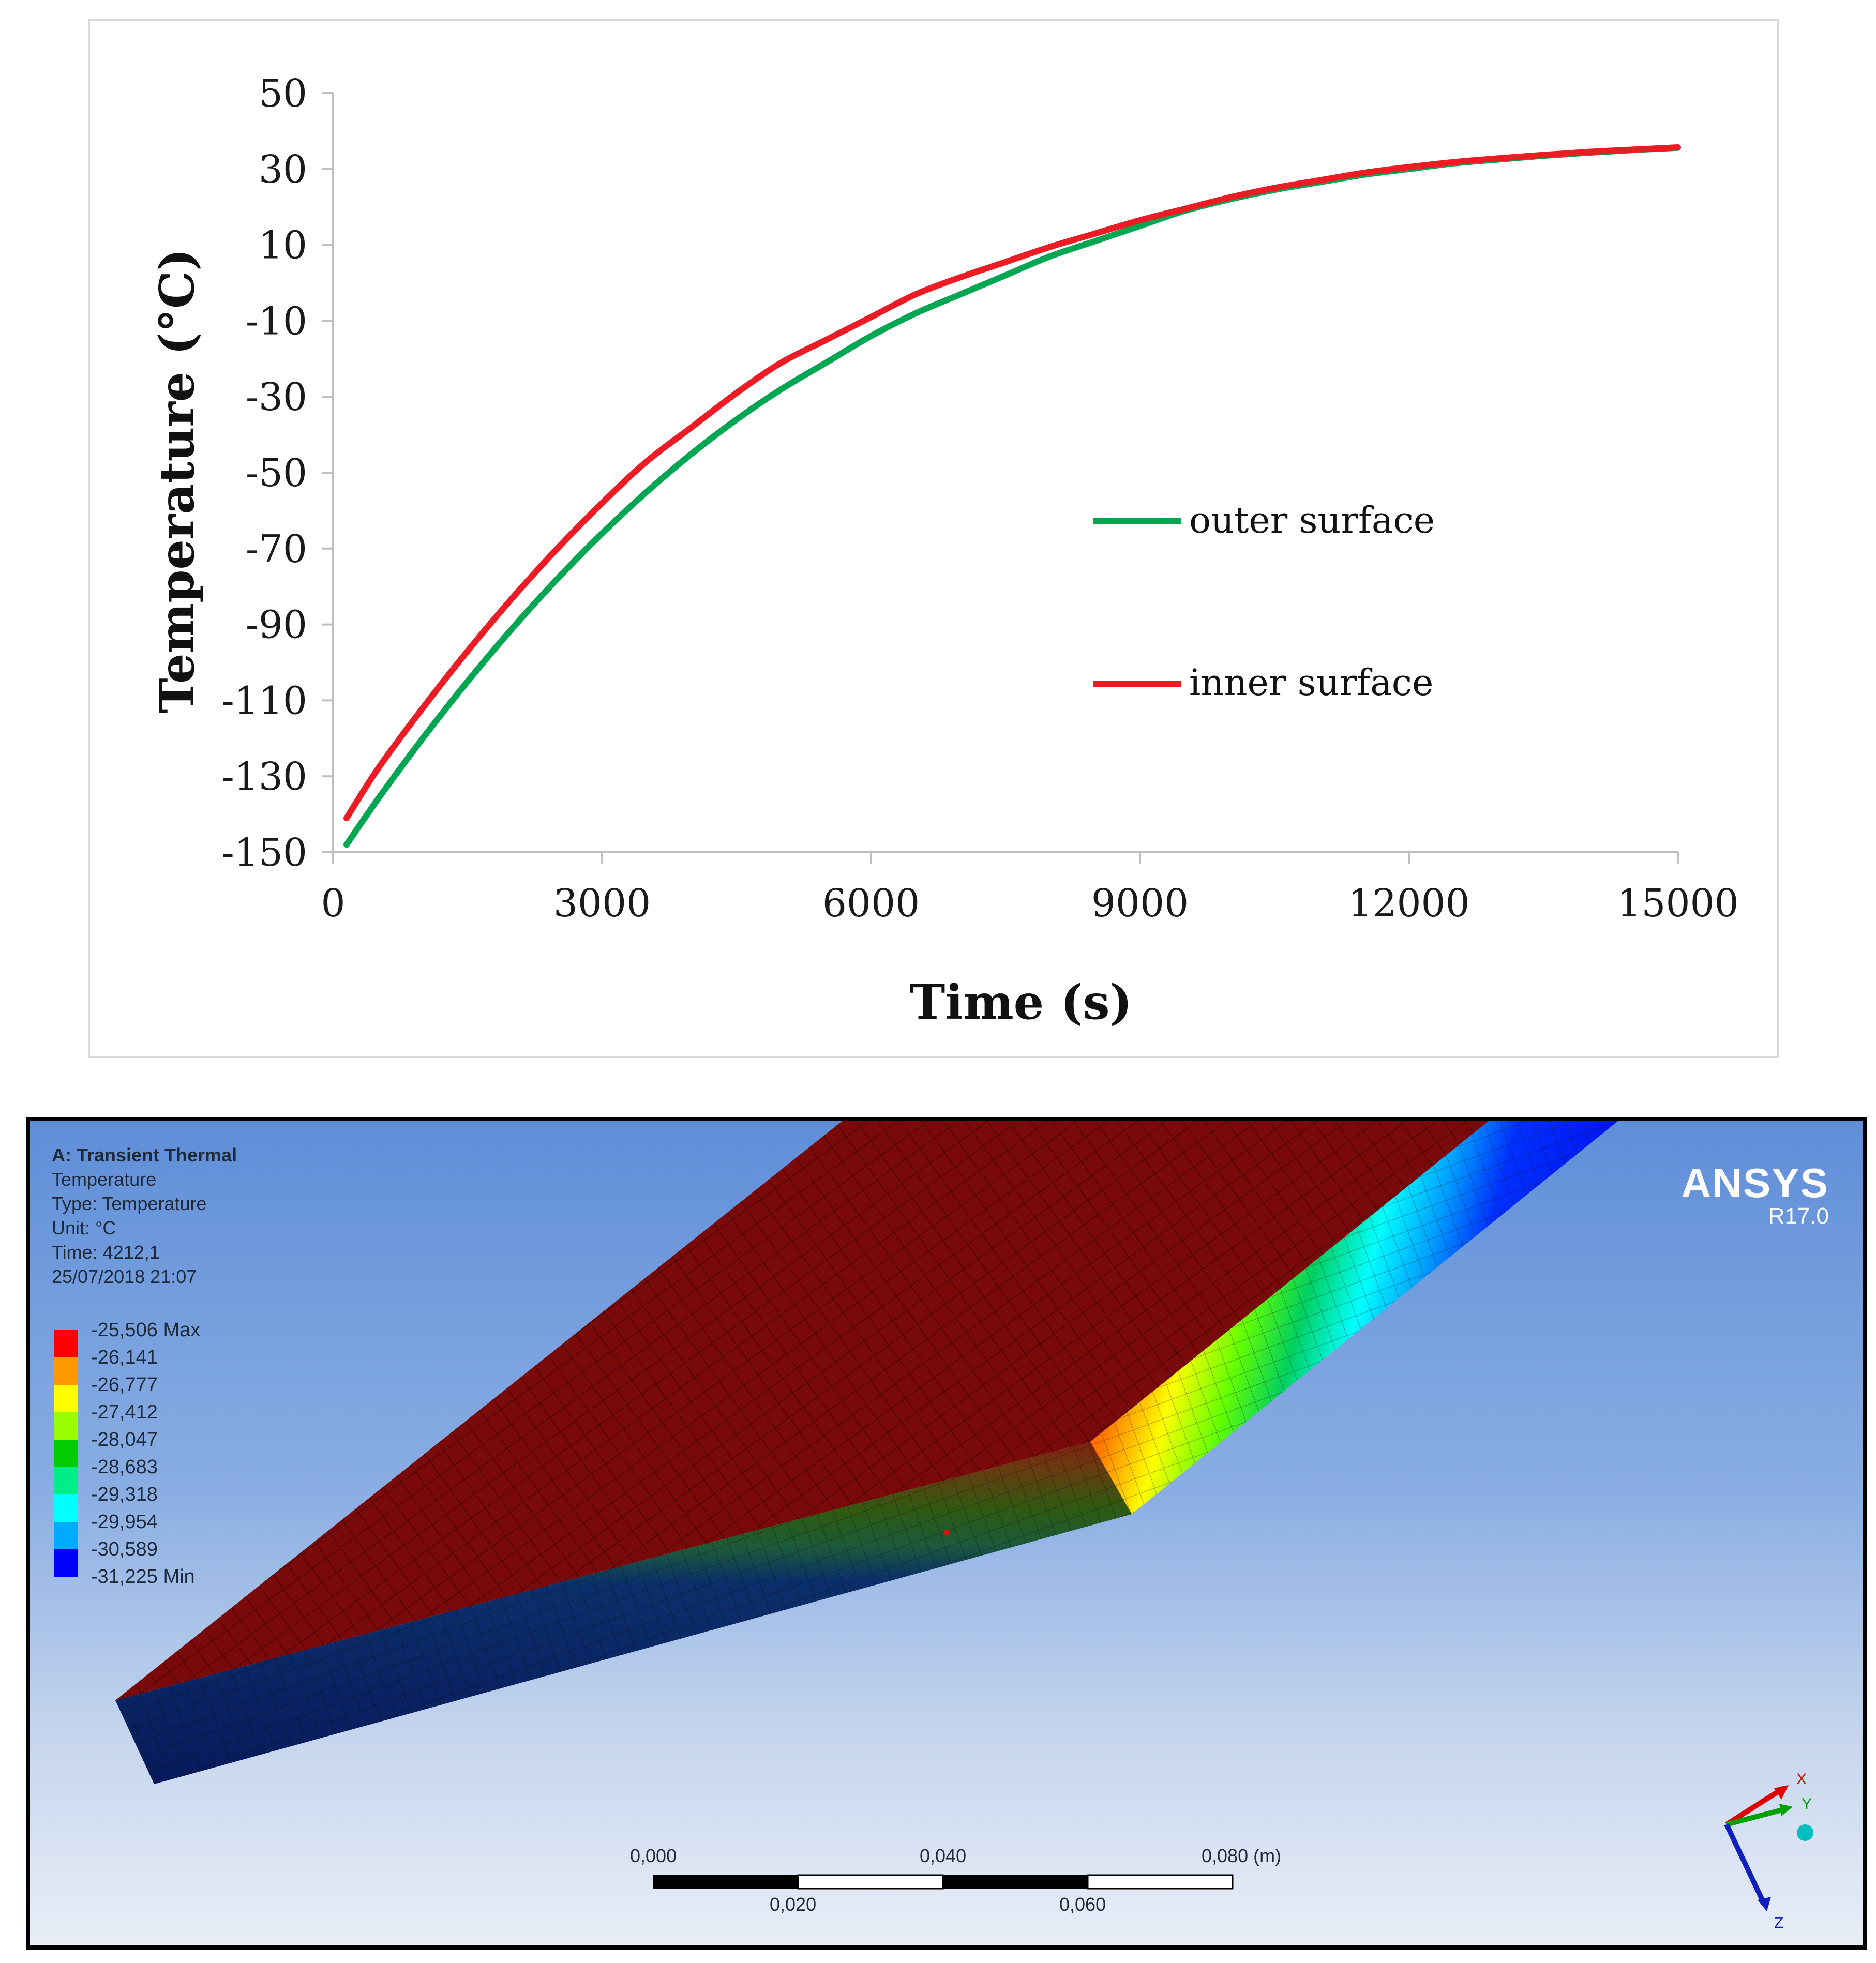 The image size is (1876, 1963). I want to click on probe-marker, so click(946, 1532).